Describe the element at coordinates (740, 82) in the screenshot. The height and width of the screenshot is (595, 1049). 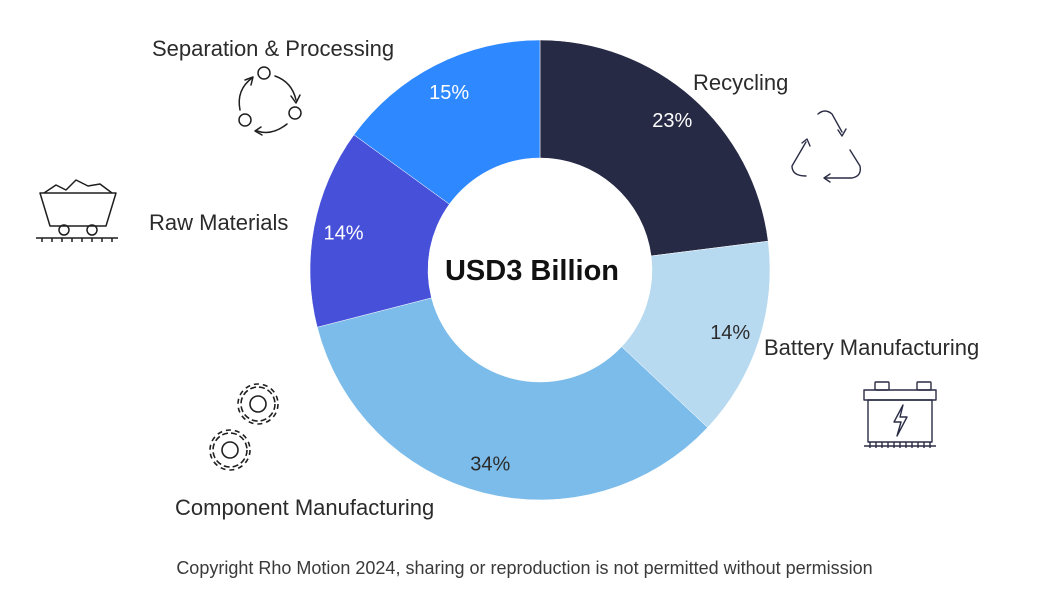
I see `category-label-recycling: Recycling` at that location.